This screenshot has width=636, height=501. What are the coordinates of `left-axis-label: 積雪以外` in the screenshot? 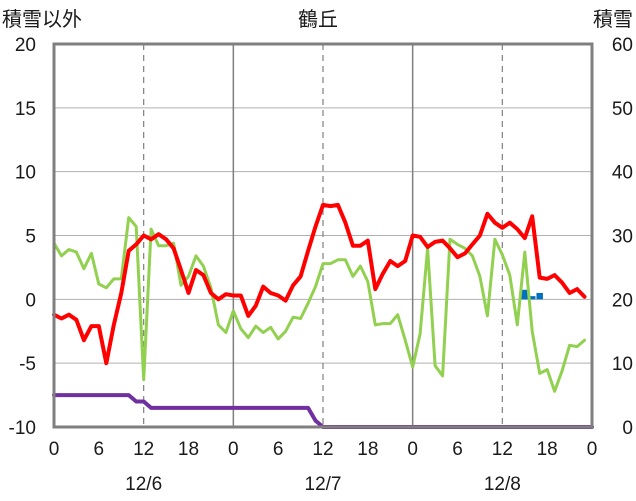 It's located at (42, 19).